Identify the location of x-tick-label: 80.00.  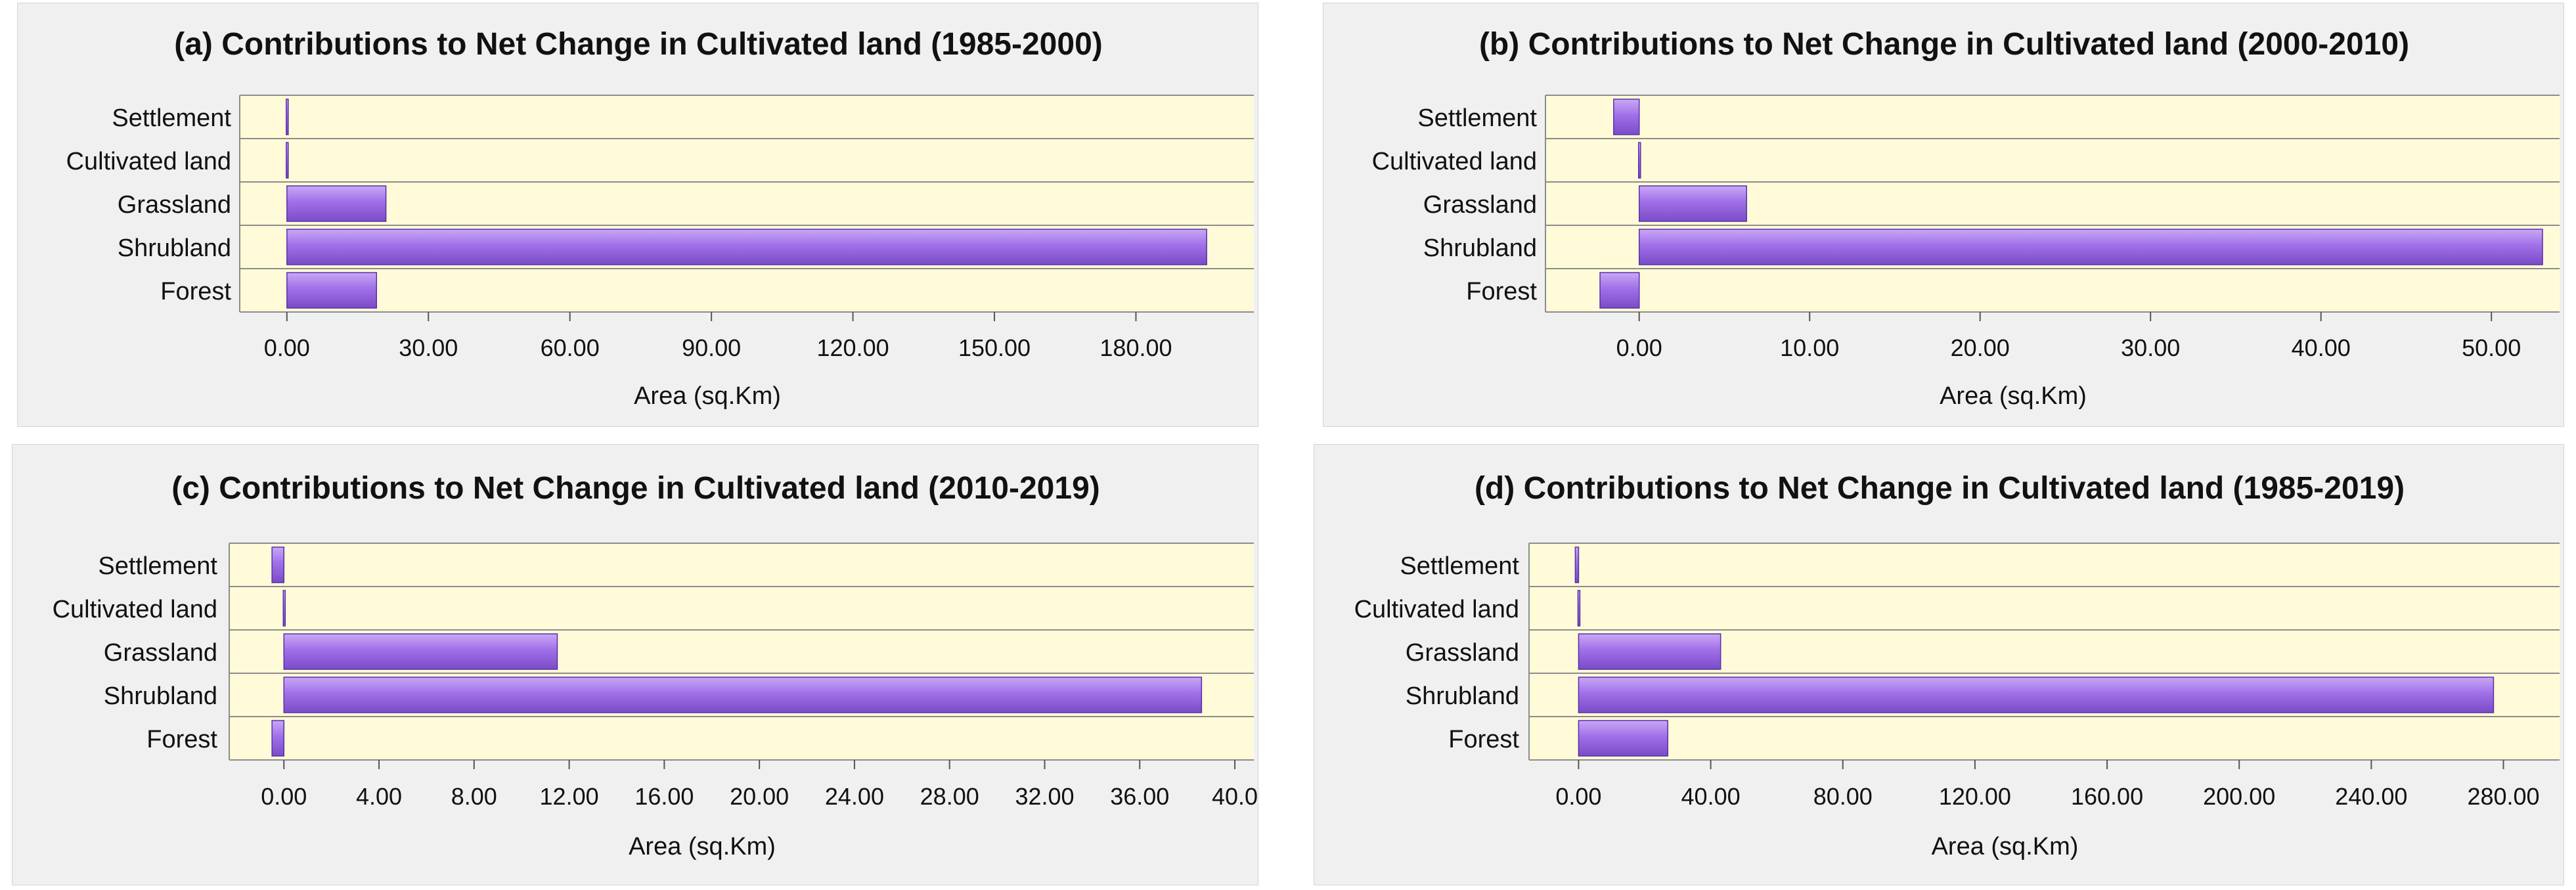
(1843, 796).